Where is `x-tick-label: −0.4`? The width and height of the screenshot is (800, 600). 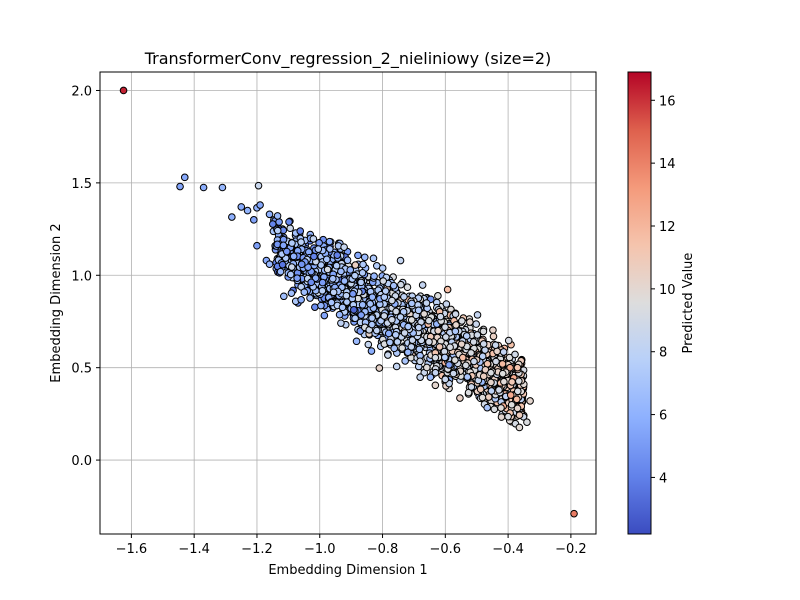
x-tick-label: −0.4 is located at coordinates (508, 549).